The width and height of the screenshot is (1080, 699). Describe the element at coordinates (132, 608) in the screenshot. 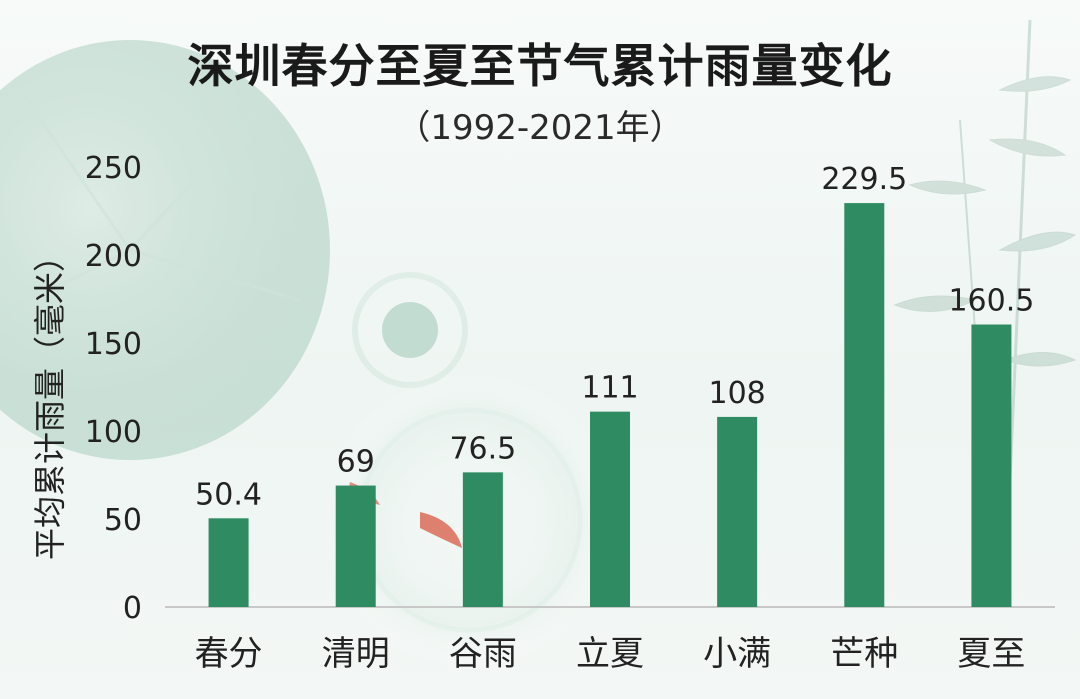

I see `y-tick-label: 0` at that location.